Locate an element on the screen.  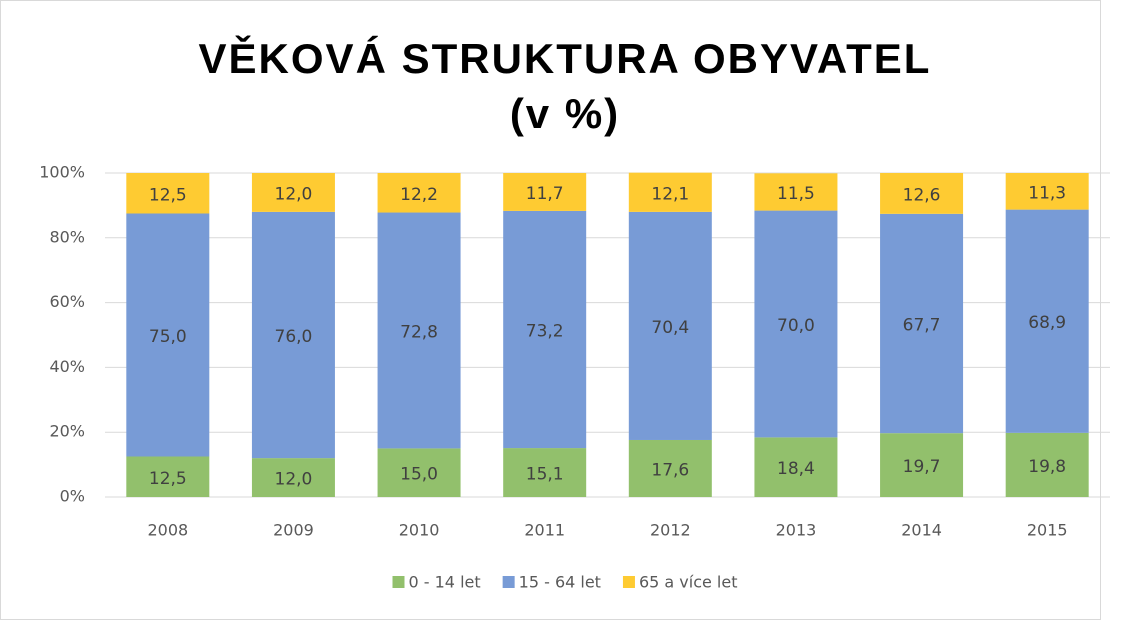
chart-subtitle: (v %) is located at coordinates (565, 113).